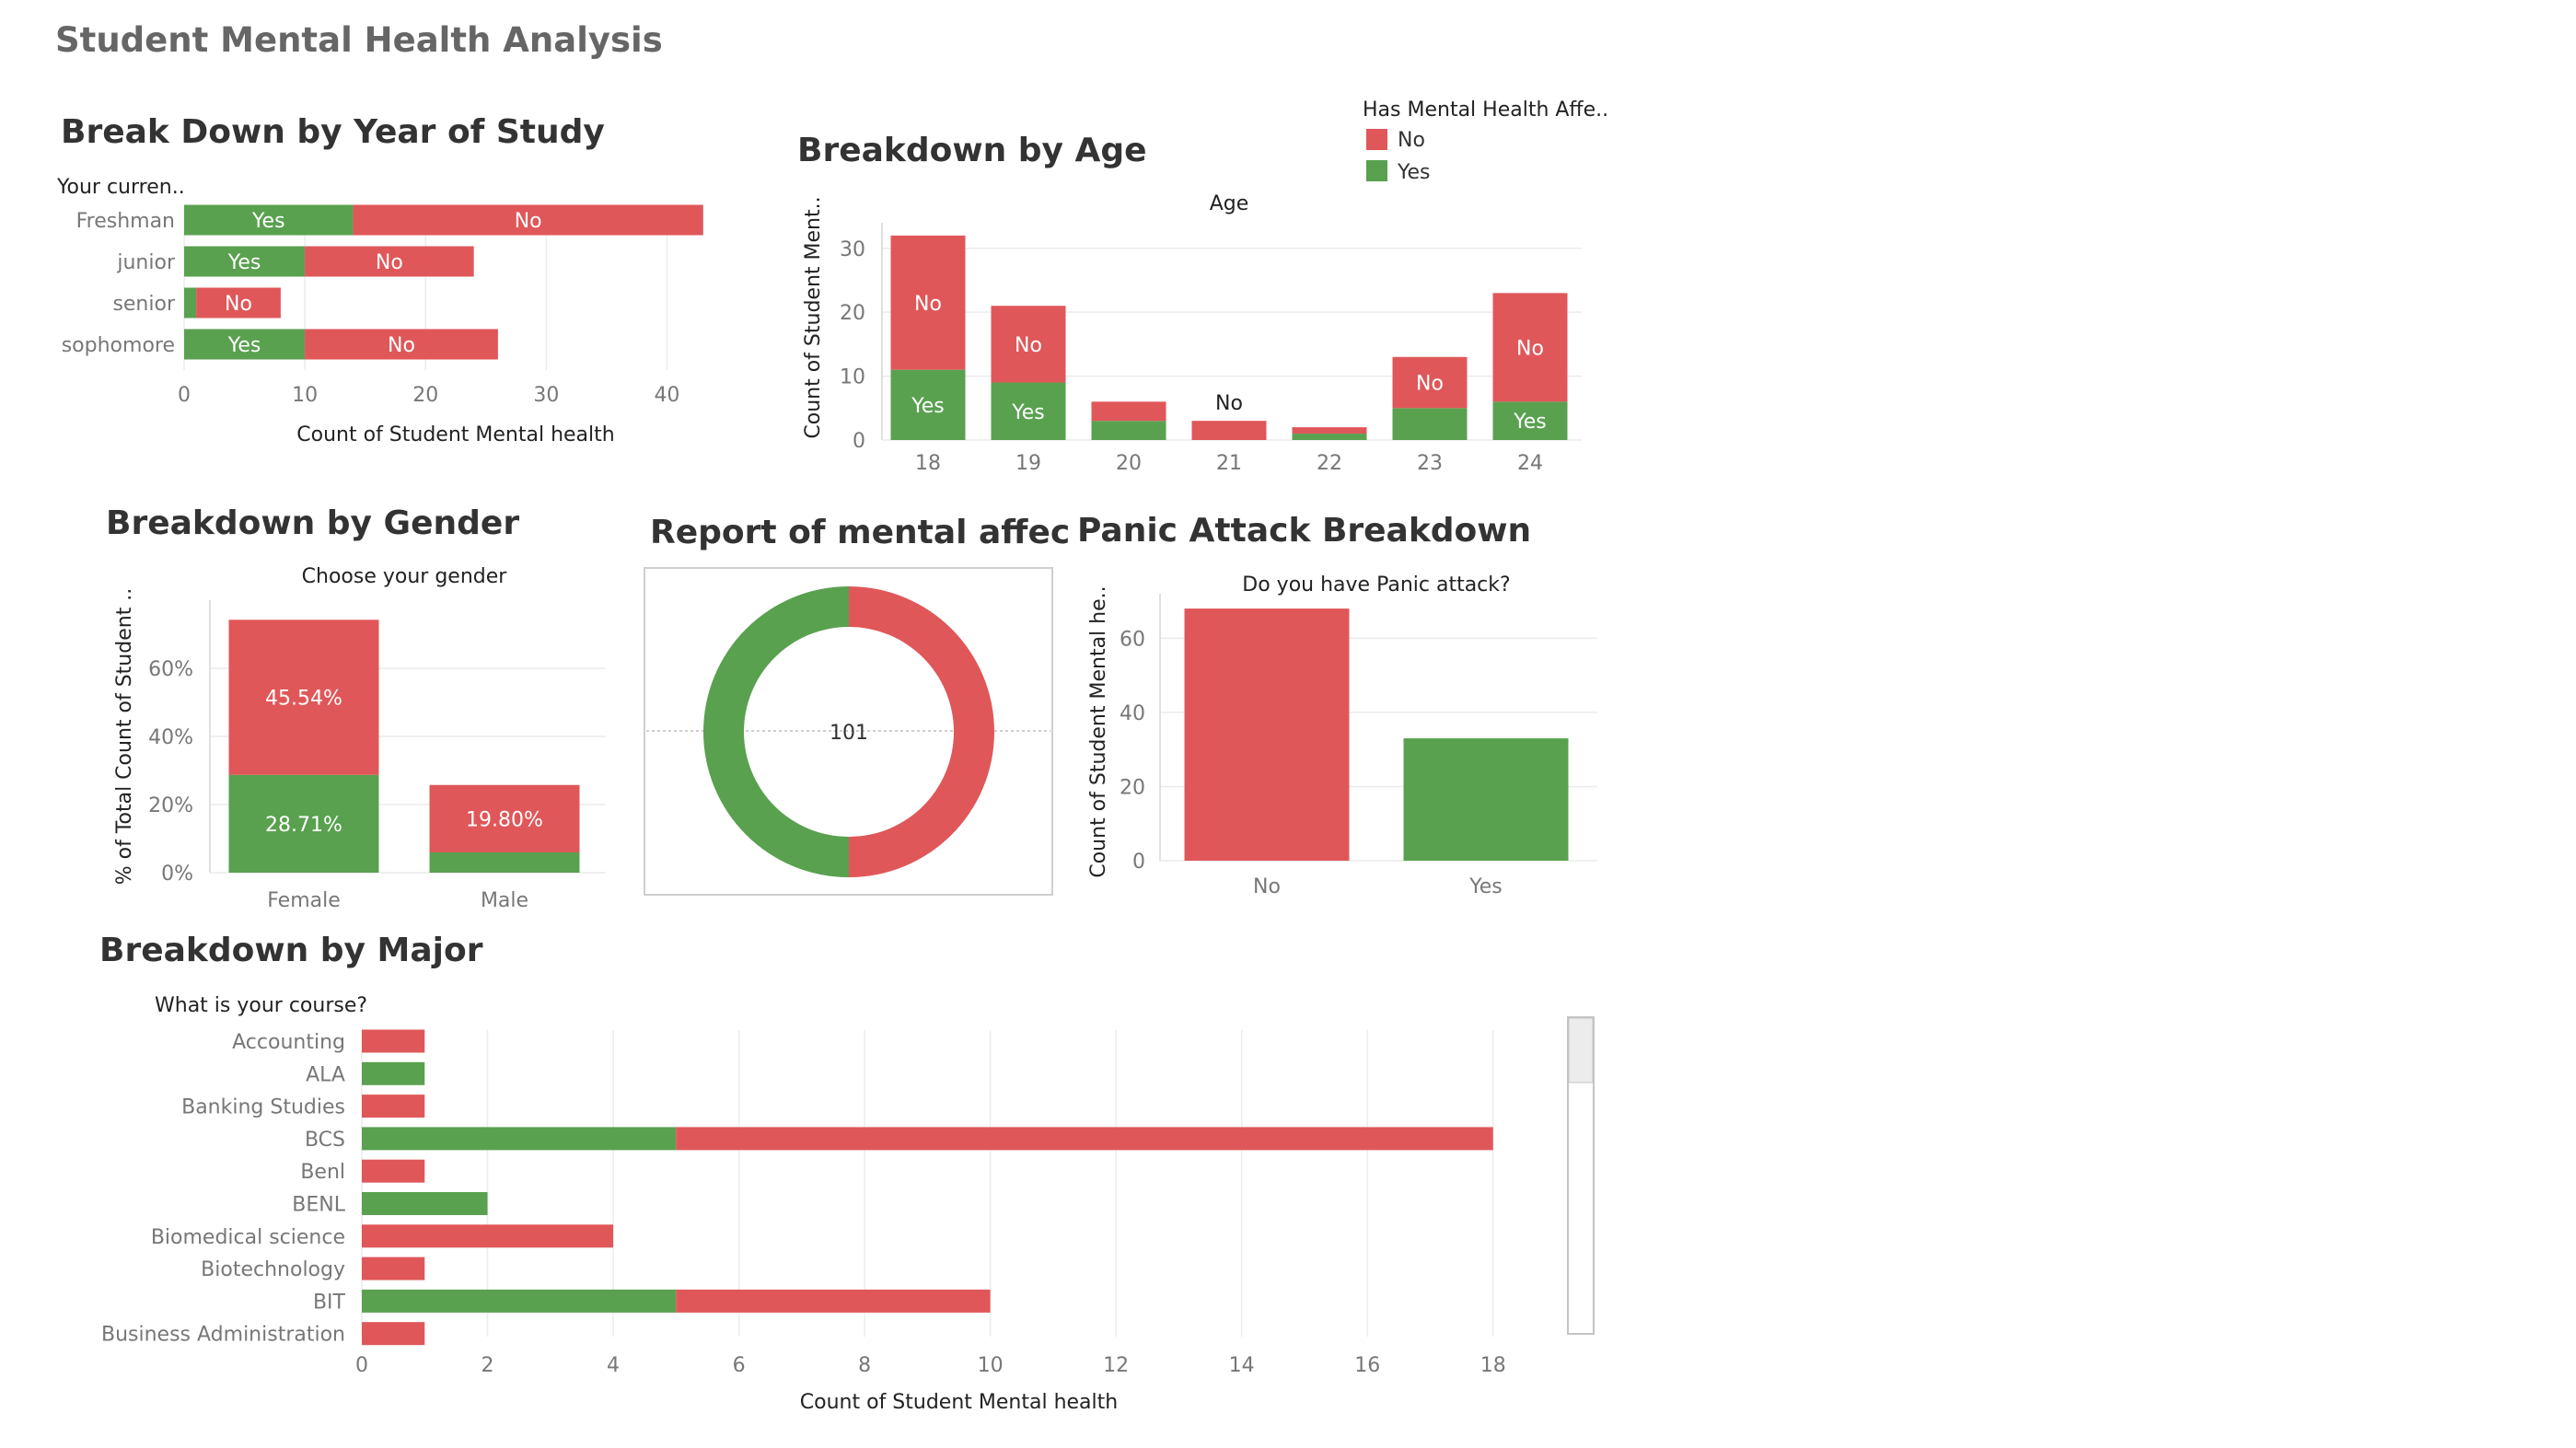  I want to click on x-axis-title: Age, so click(1229, 203).